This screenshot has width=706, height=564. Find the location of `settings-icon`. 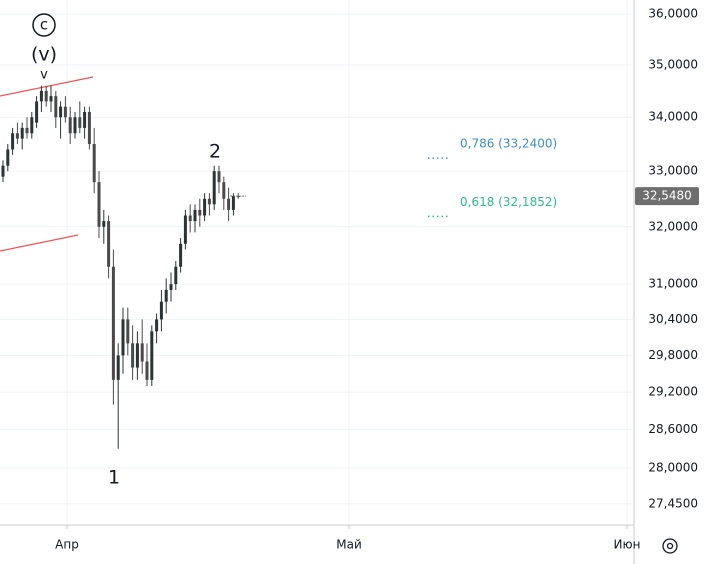

settings-icon is located at coordinates (670, 546).